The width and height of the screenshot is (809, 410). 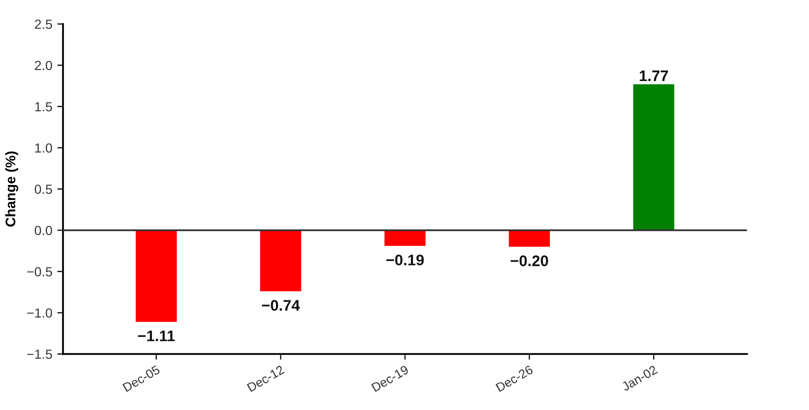 I want to click on y-tick-label: 0.0, so click(x=43, y=231).